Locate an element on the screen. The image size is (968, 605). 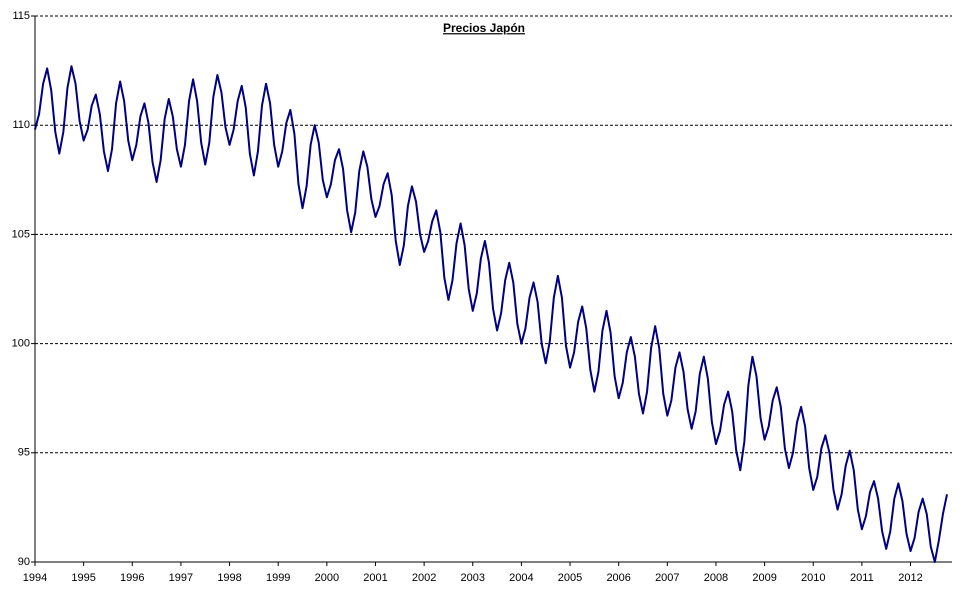
y-tick-label: 105 is located at coordinates (21, 234).